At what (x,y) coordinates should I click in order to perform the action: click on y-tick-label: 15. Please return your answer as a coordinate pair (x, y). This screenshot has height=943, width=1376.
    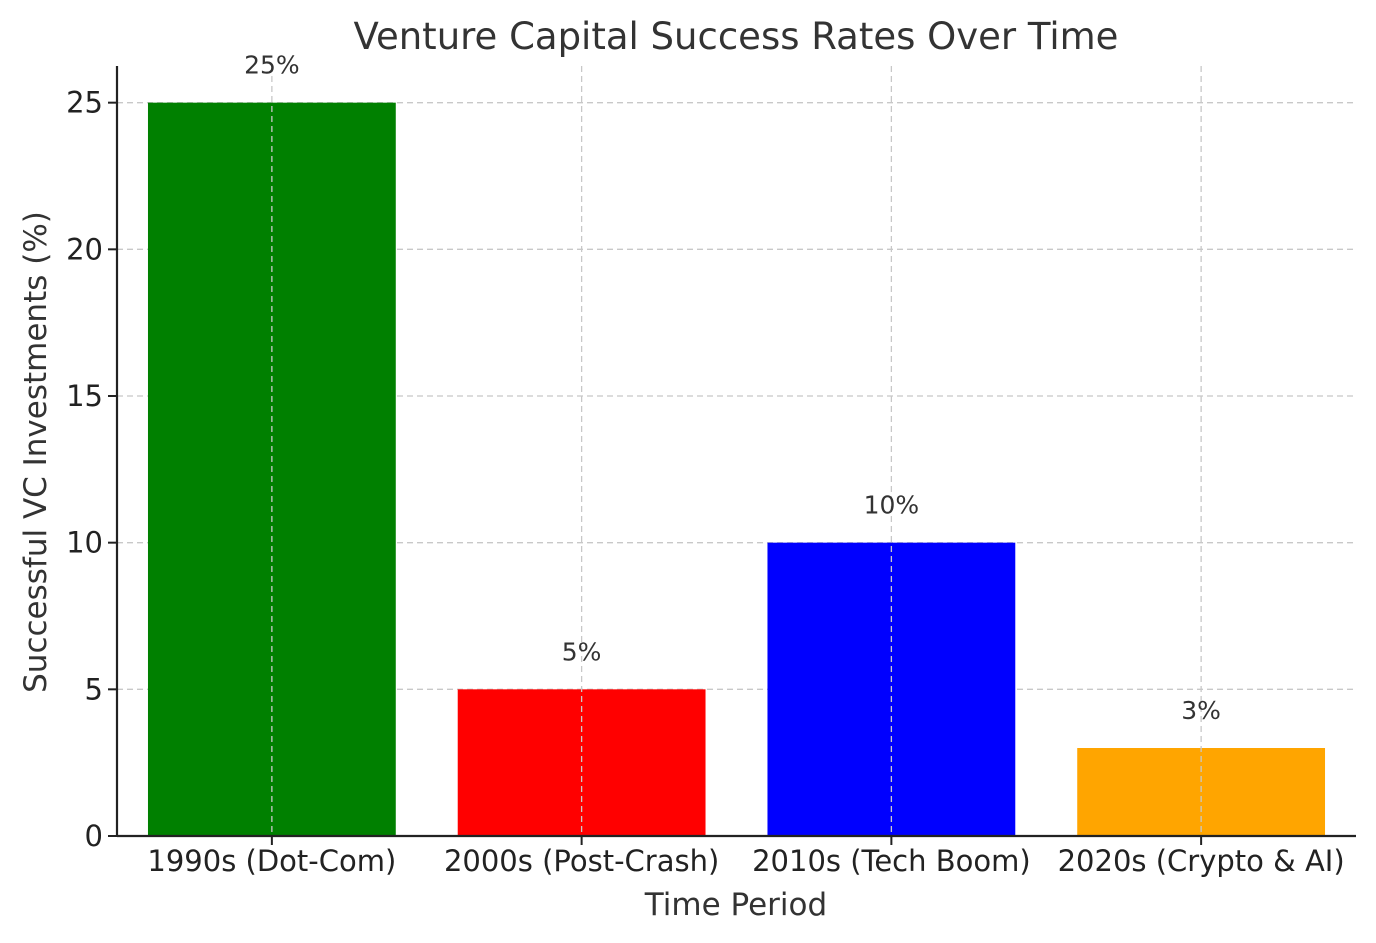
    Looking at the image, I should click on (84, 396).